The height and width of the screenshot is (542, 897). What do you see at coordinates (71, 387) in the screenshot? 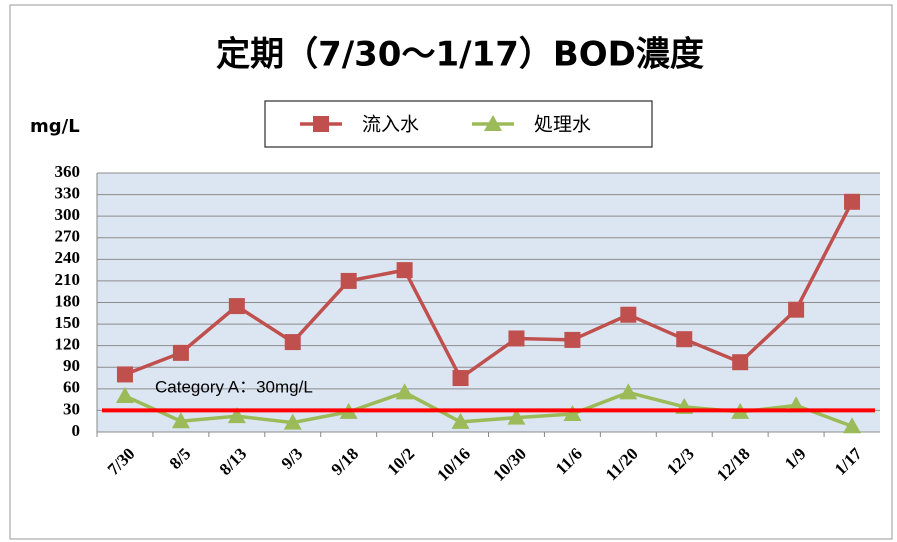
I see `y-tick-label: 60` at bounding box center [71, 387].